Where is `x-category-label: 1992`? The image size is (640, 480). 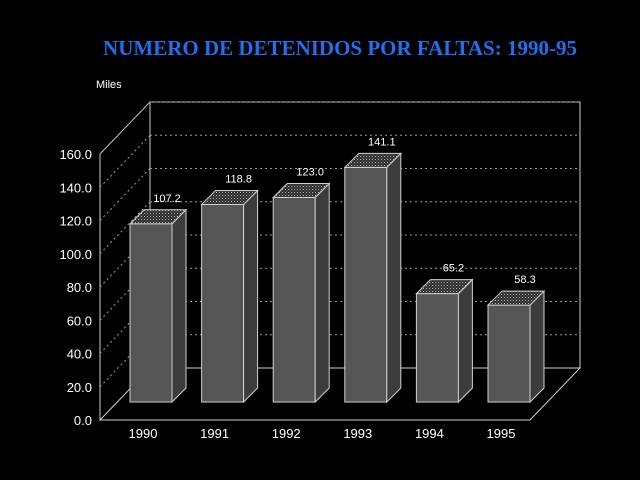 x-category-label: 1992 is located at coordinates (286, 433).